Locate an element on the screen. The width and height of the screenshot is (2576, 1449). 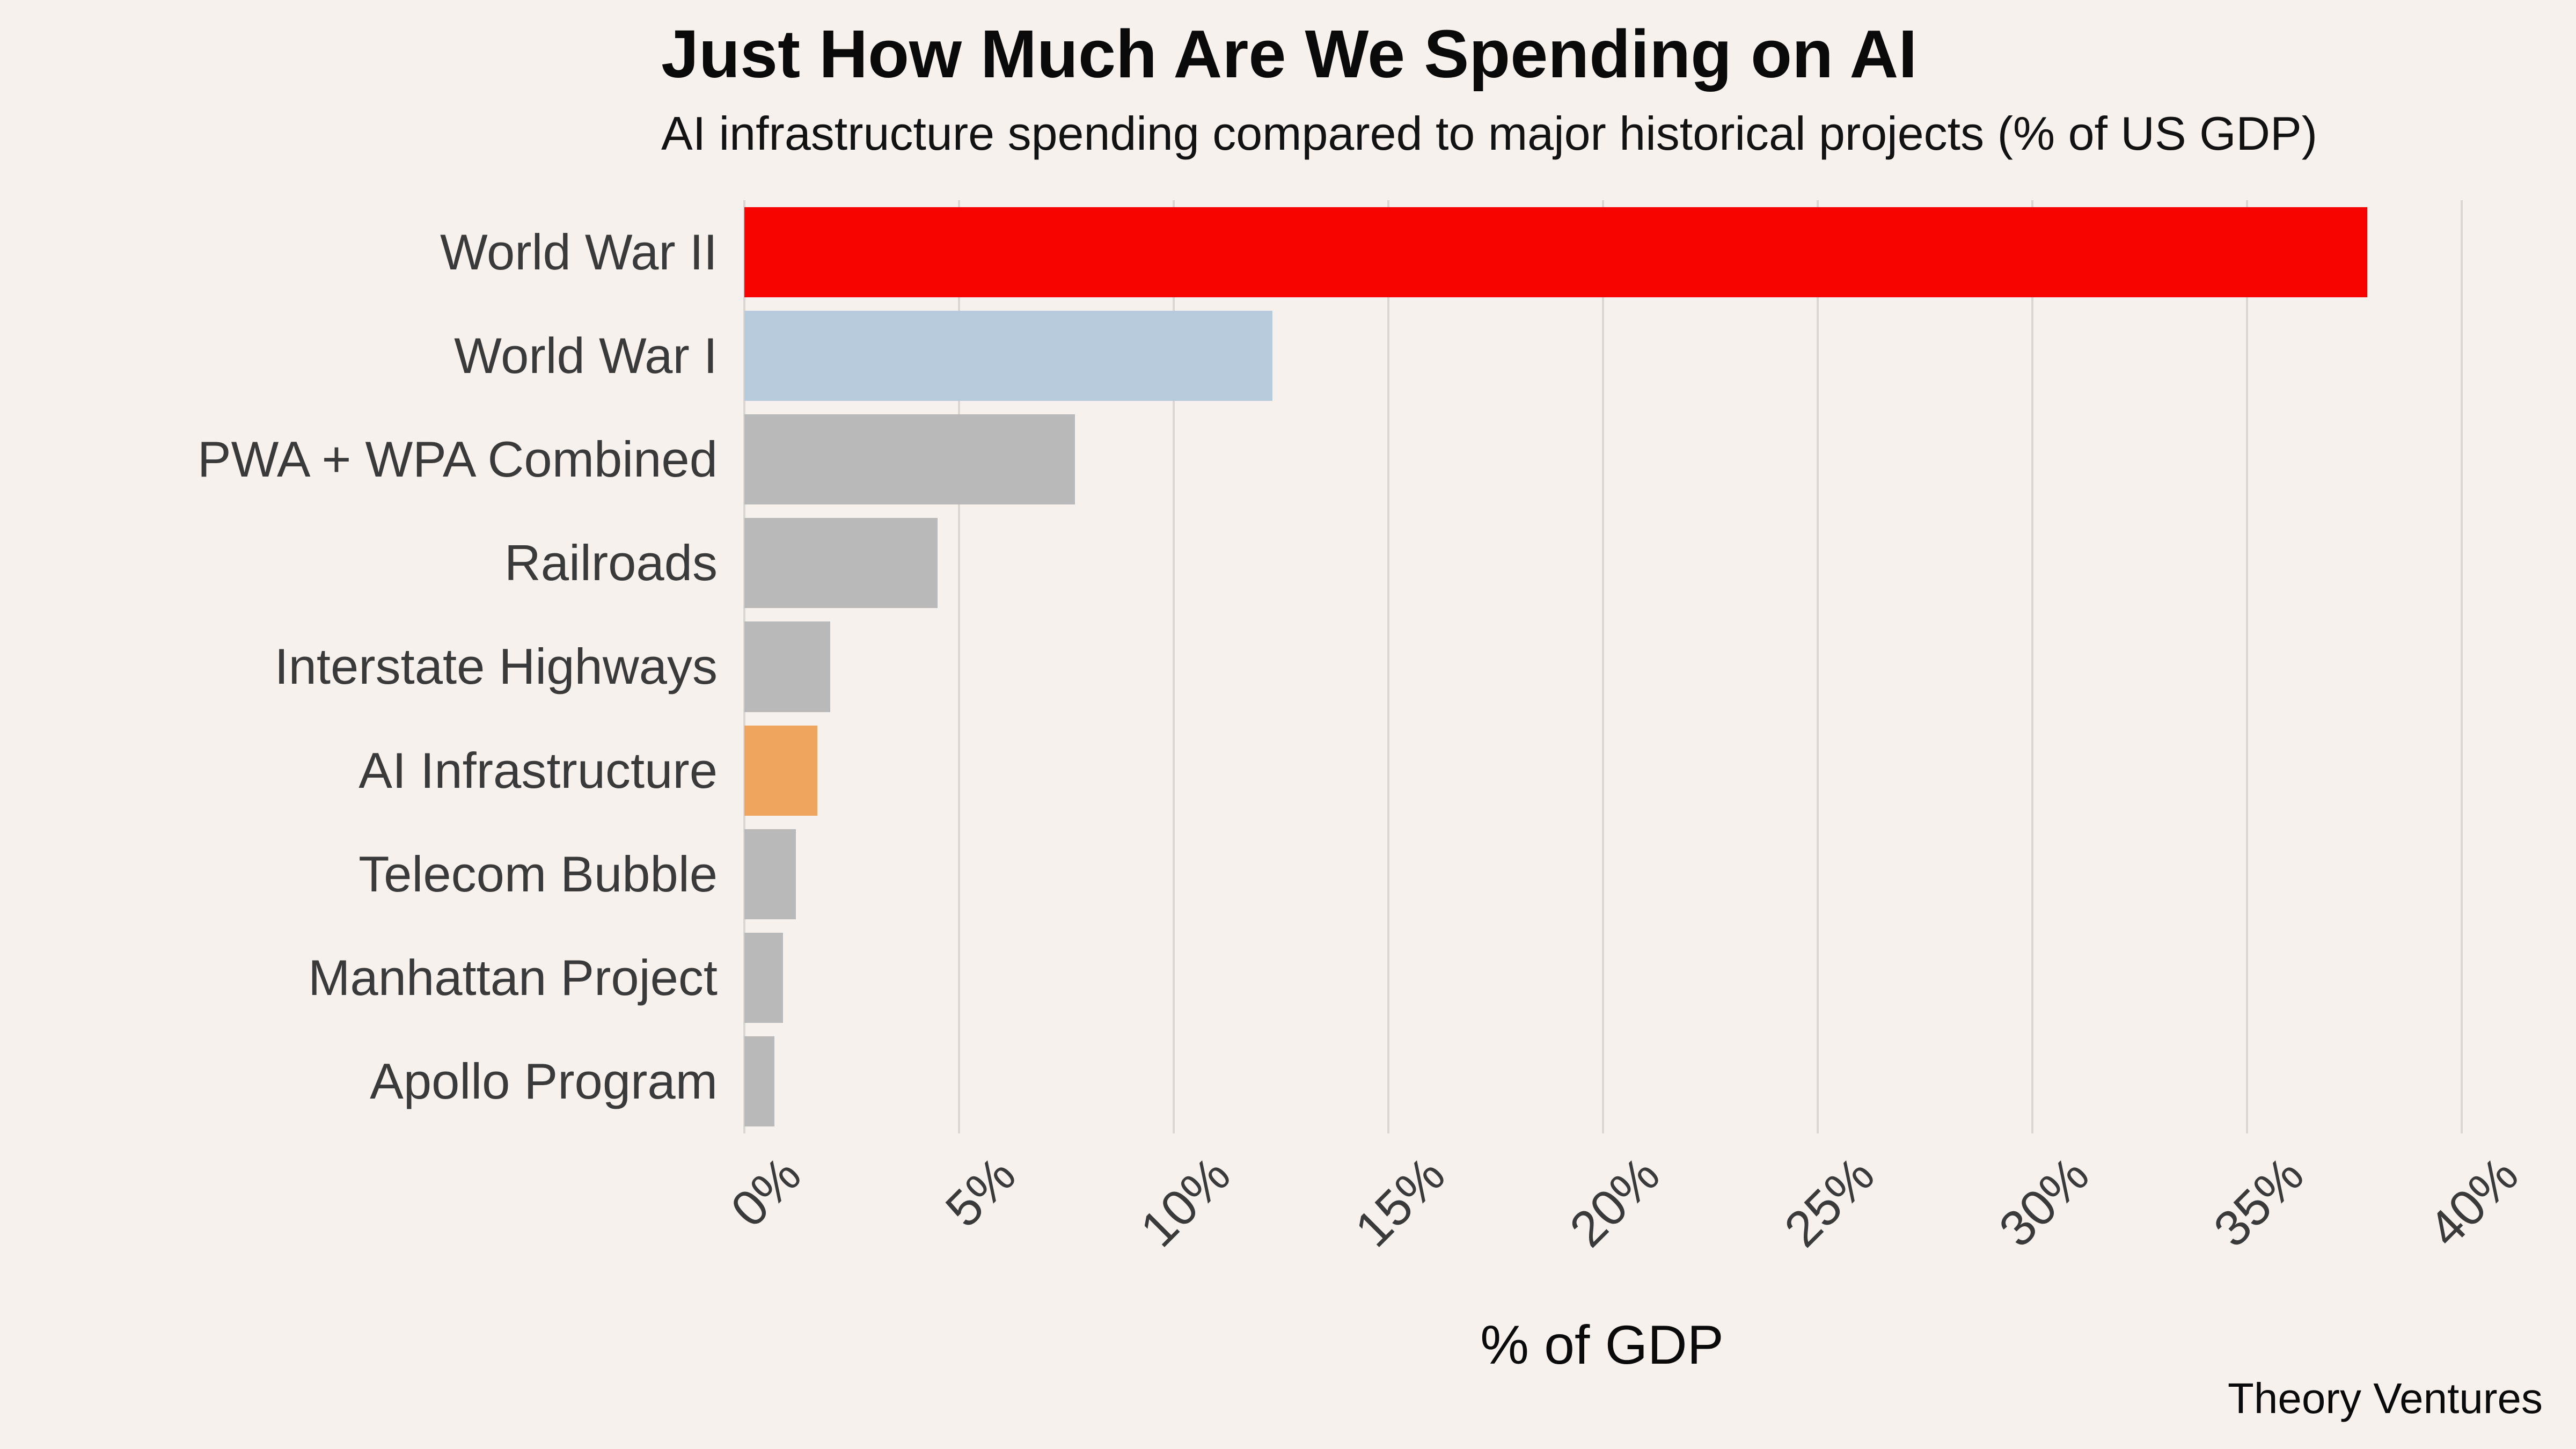
x-tick-label: 10% is located at coordinates (1185, 1201).